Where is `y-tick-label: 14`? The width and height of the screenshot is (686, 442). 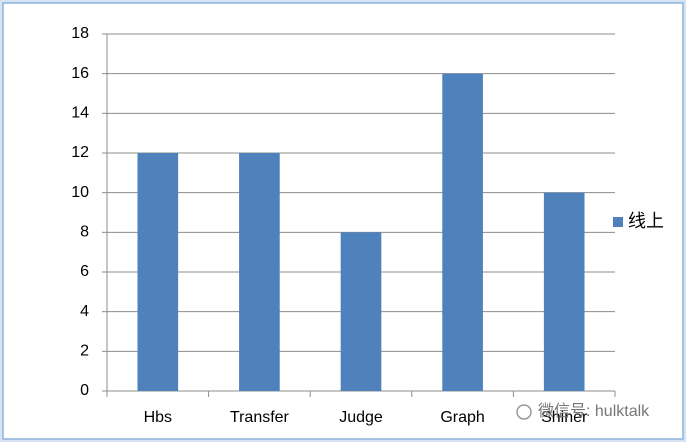 y-tick-label: 14 is located at coordinates (80, 113).